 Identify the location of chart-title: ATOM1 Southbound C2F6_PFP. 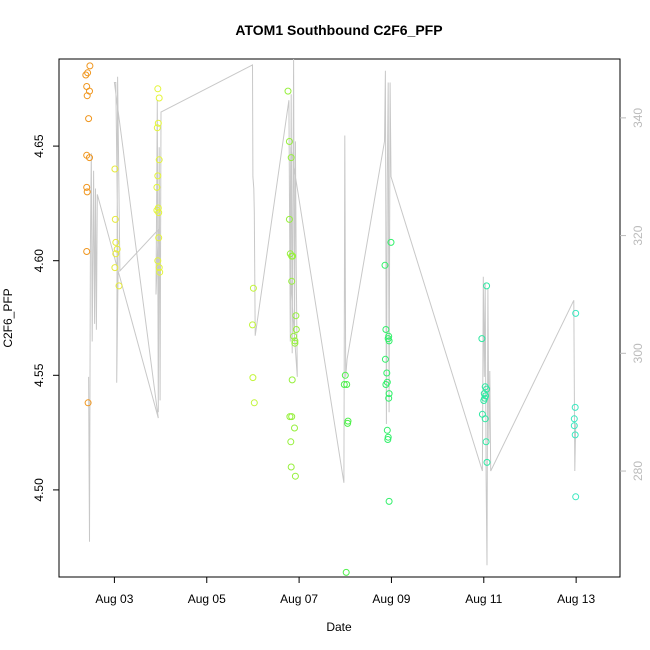
(338, 30).